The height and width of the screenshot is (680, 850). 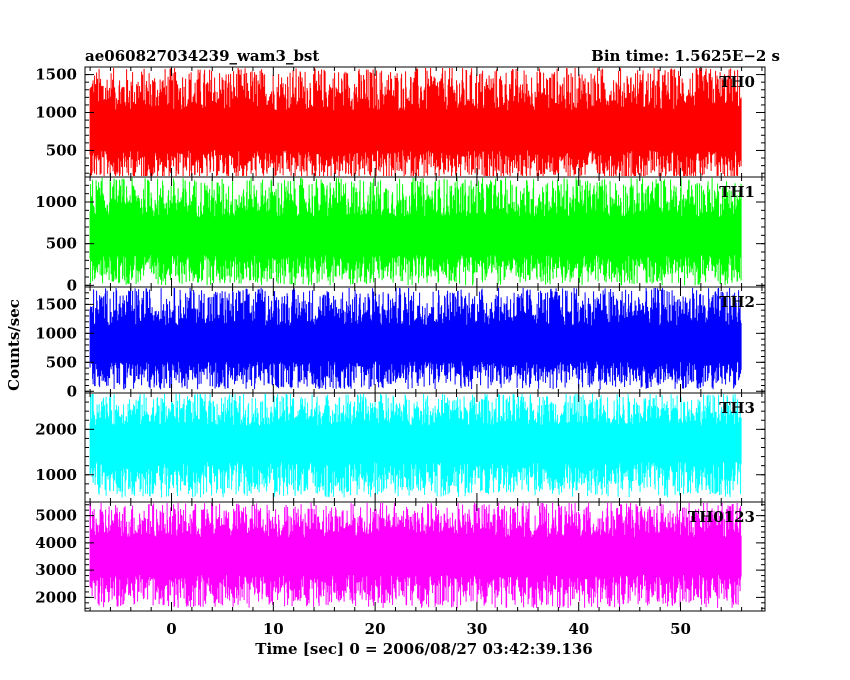 I want to click on x-tick-label: 50, so click(x=680, y=629).